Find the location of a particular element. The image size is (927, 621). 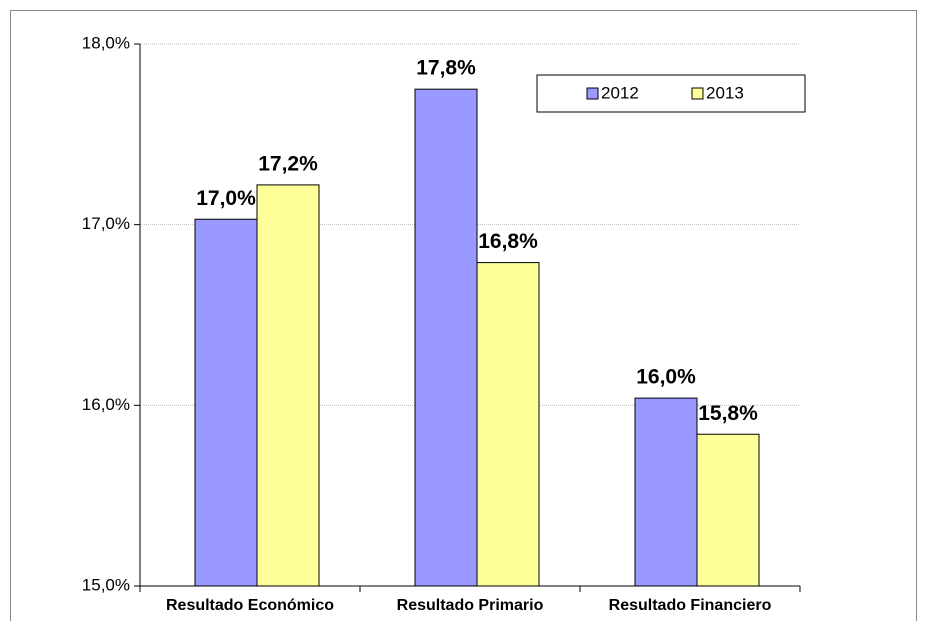

x-tick-label: Resultado Primario is located at coordinates (470, 605).